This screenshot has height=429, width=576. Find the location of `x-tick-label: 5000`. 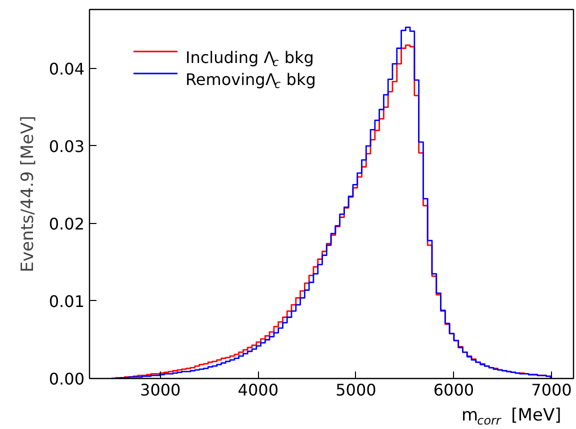

x-tick-label: 5000 is located at coordinates (356, 390).